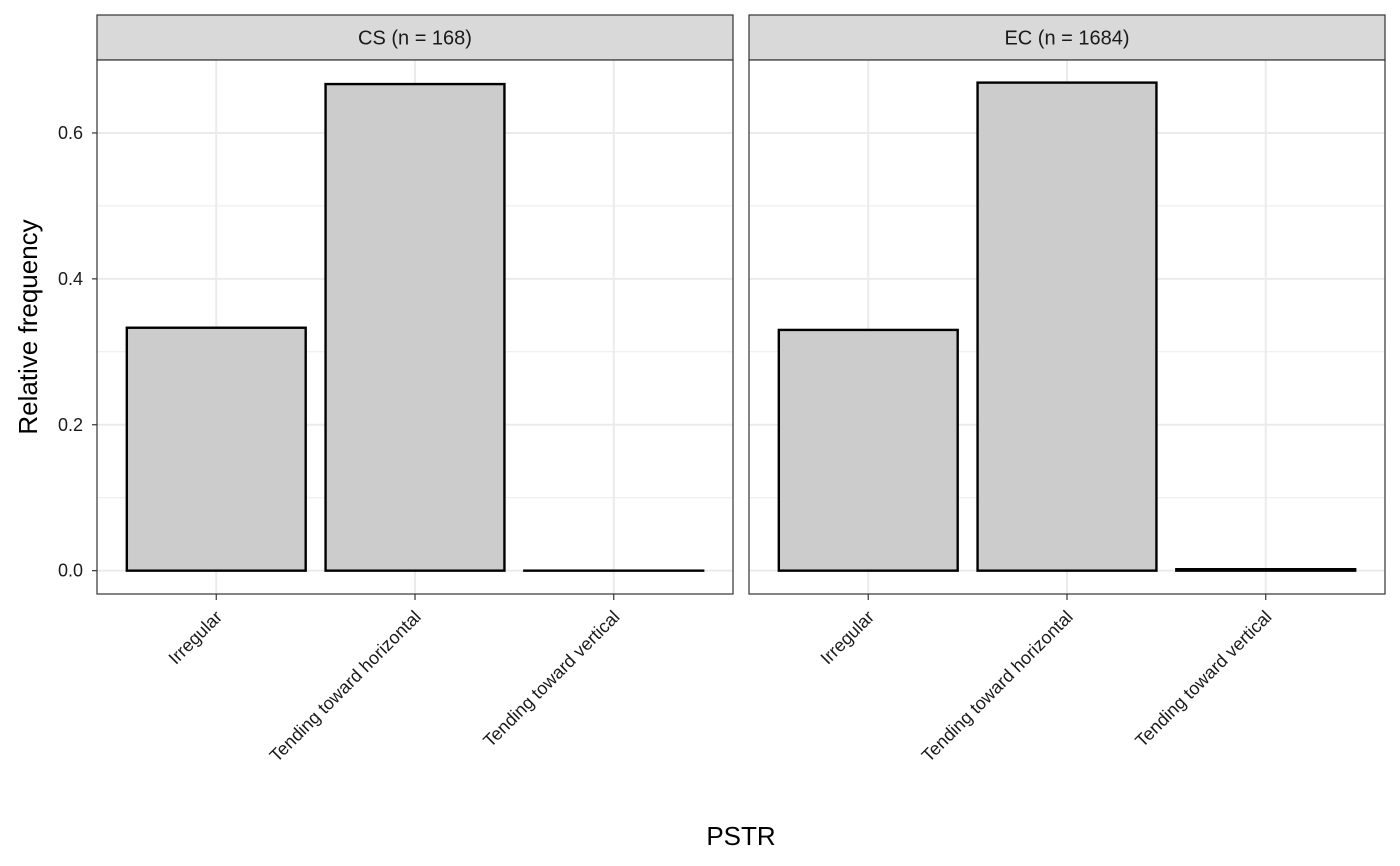 This screenshot has height=866, width=1400. I want to click on facet-strip-title: EC (n = 1684), so click(1066, 39).